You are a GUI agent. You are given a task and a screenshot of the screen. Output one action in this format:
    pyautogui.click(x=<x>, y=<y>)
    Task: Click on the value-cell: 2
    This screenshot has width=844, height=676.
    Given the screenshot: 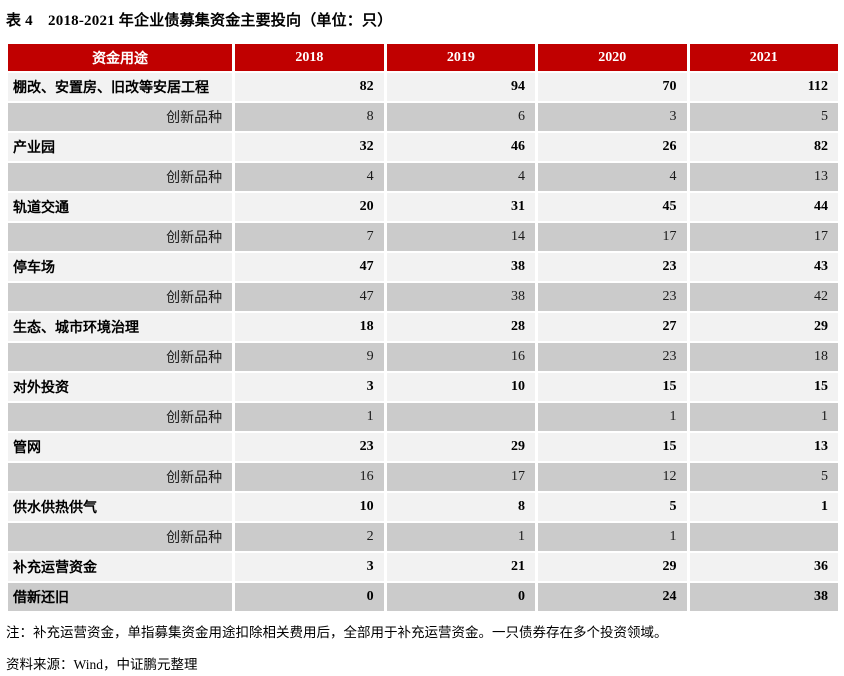 What is the action you would take?
    pyautogui.click(x=309, y=537)
    